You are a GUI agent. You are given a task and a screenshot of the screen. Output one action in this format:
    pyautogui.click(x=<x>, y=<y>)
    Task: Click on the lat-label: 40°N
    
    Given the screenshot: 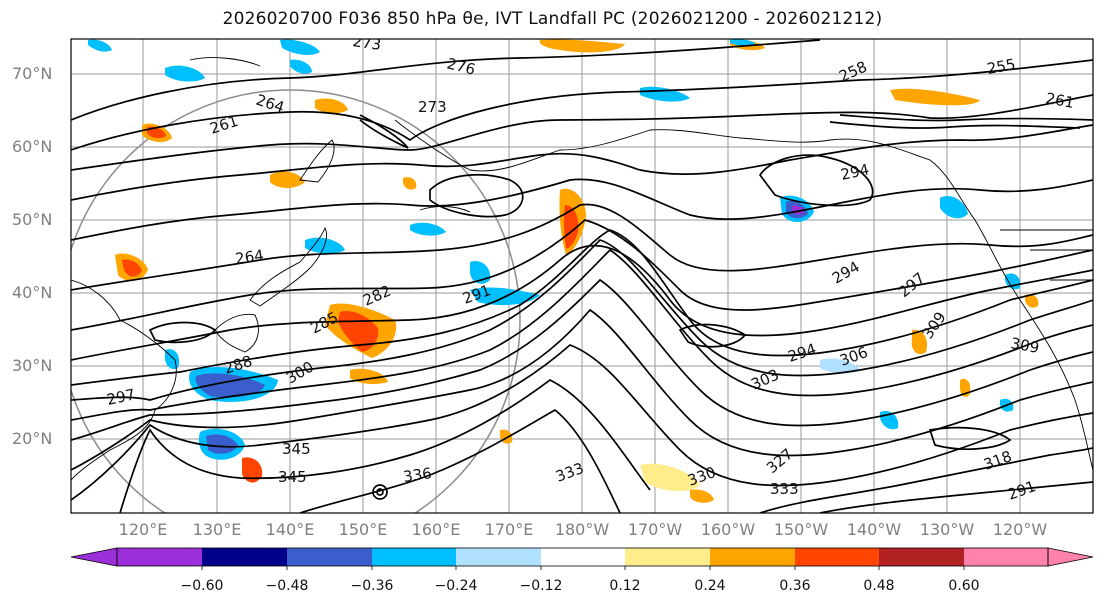 What is the action you would take?
    pyautogui.click(x=32, y=292)
    